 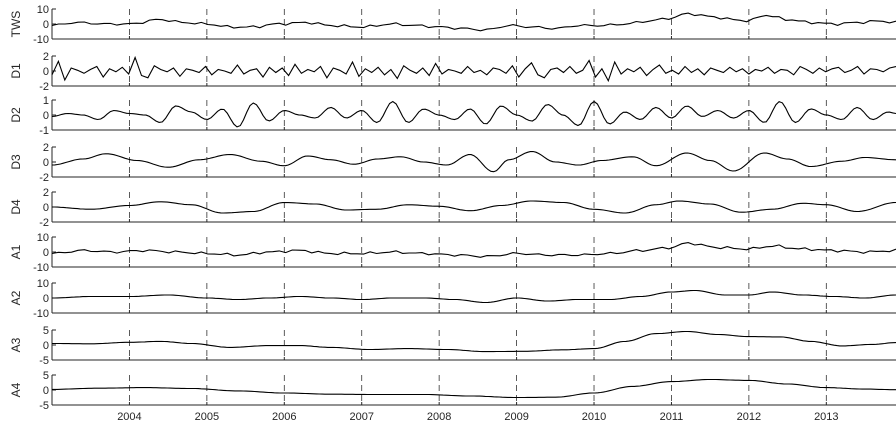 What do you see at coordinates (474, 207) in the screenshot?
I see `series-line-d4` at bounding box center [474, 207].